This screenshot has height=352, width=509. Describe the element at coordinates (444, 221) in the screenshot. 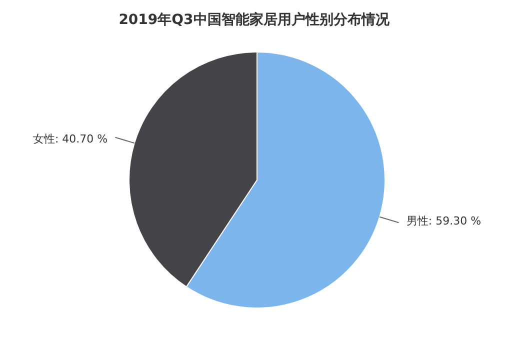

I see `slice-label: 男性: 59.30 %` at that location.